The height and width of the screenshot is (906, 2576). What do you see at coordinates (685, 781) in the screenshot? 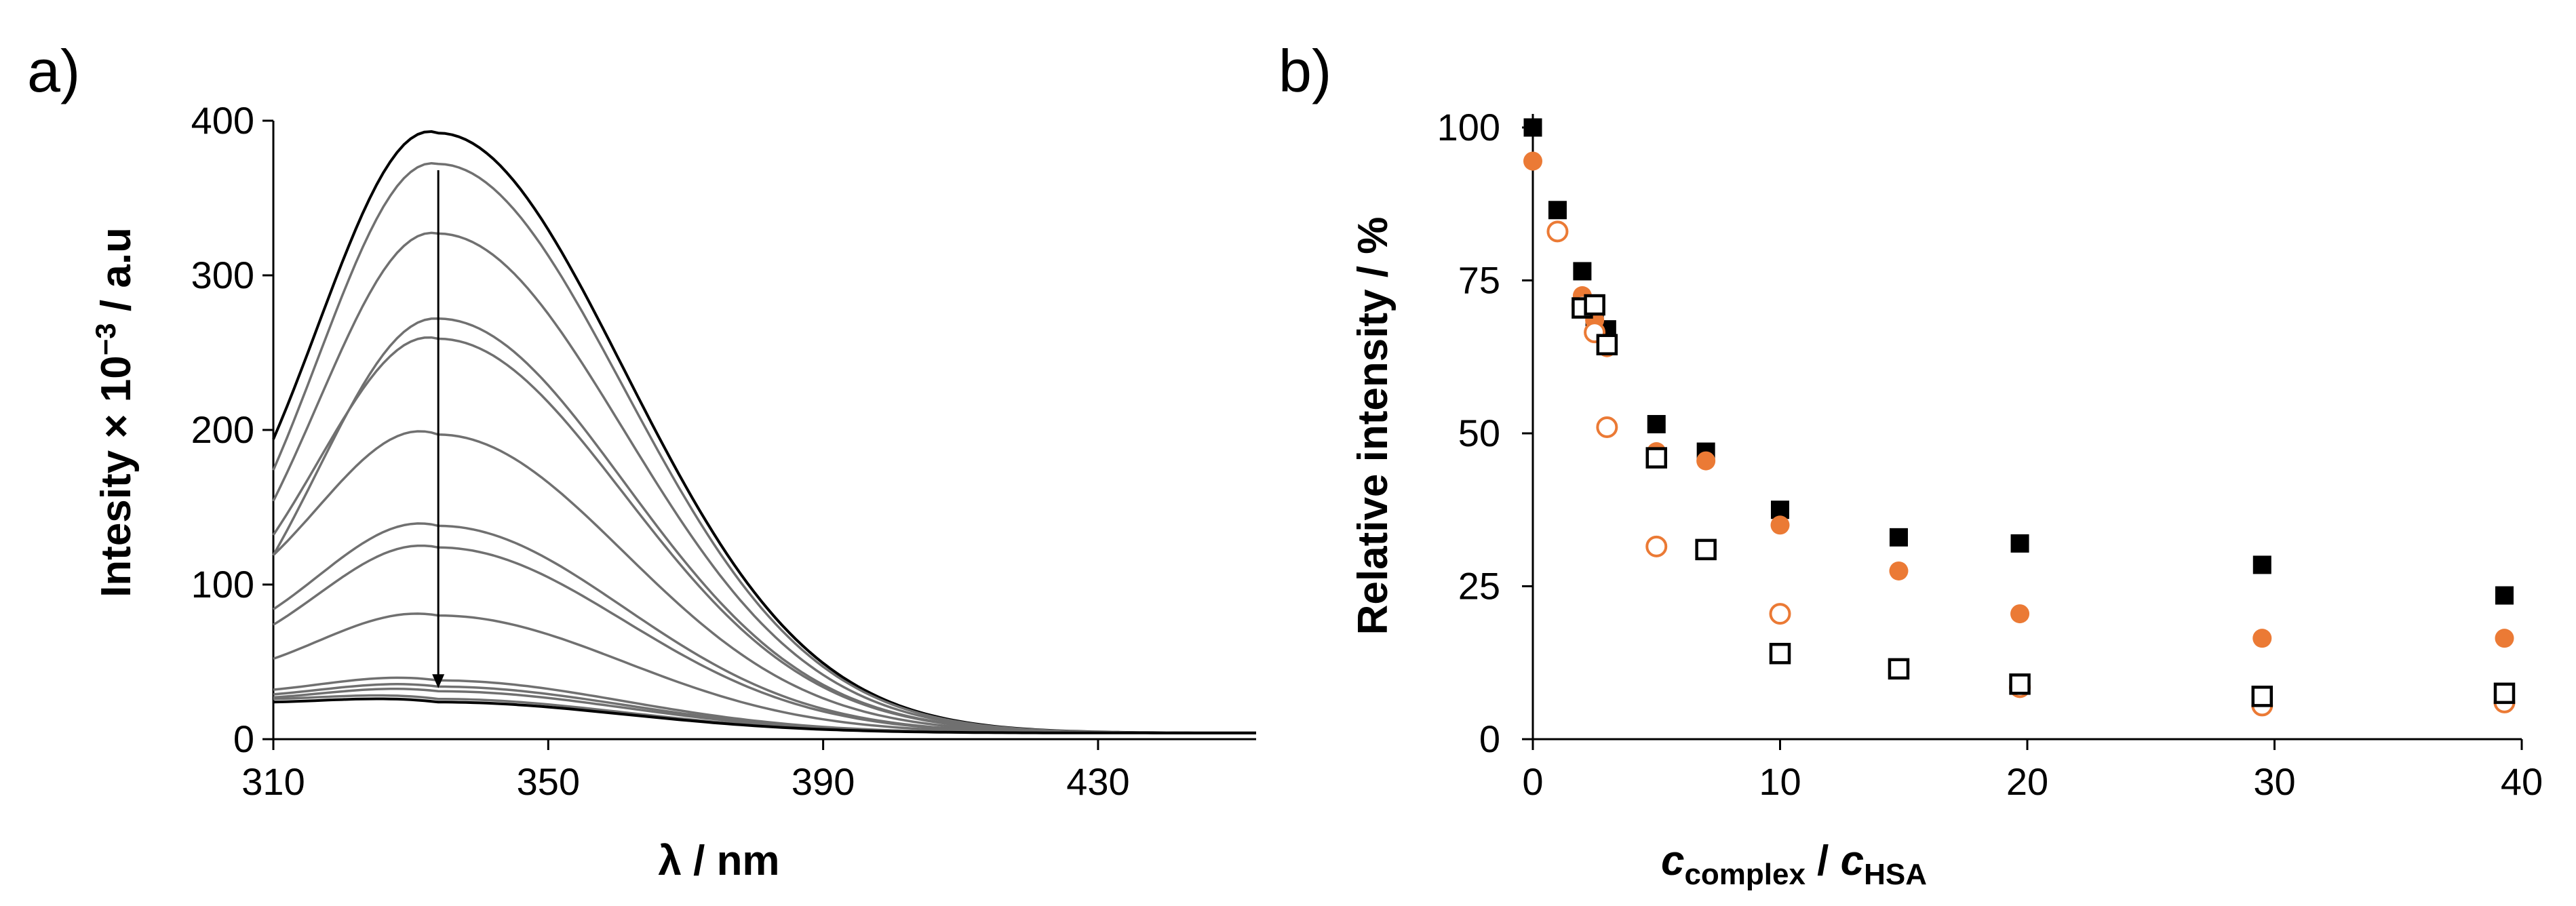
I see `chart-a-xticks: 310 350 390 430` at bounding box center [685, 781].